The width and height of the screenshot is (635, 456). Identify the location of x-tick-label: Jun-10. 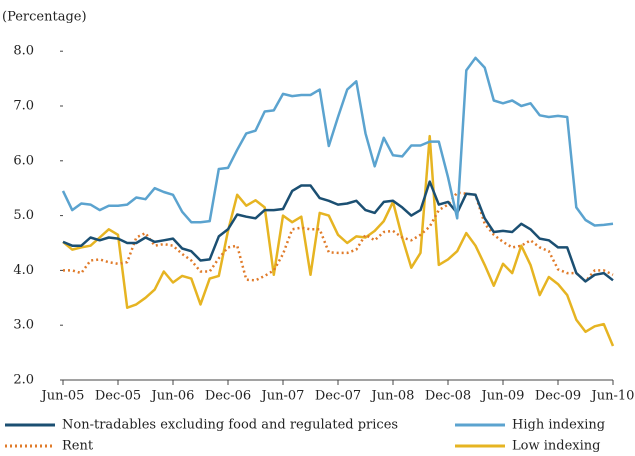
(612, 396).